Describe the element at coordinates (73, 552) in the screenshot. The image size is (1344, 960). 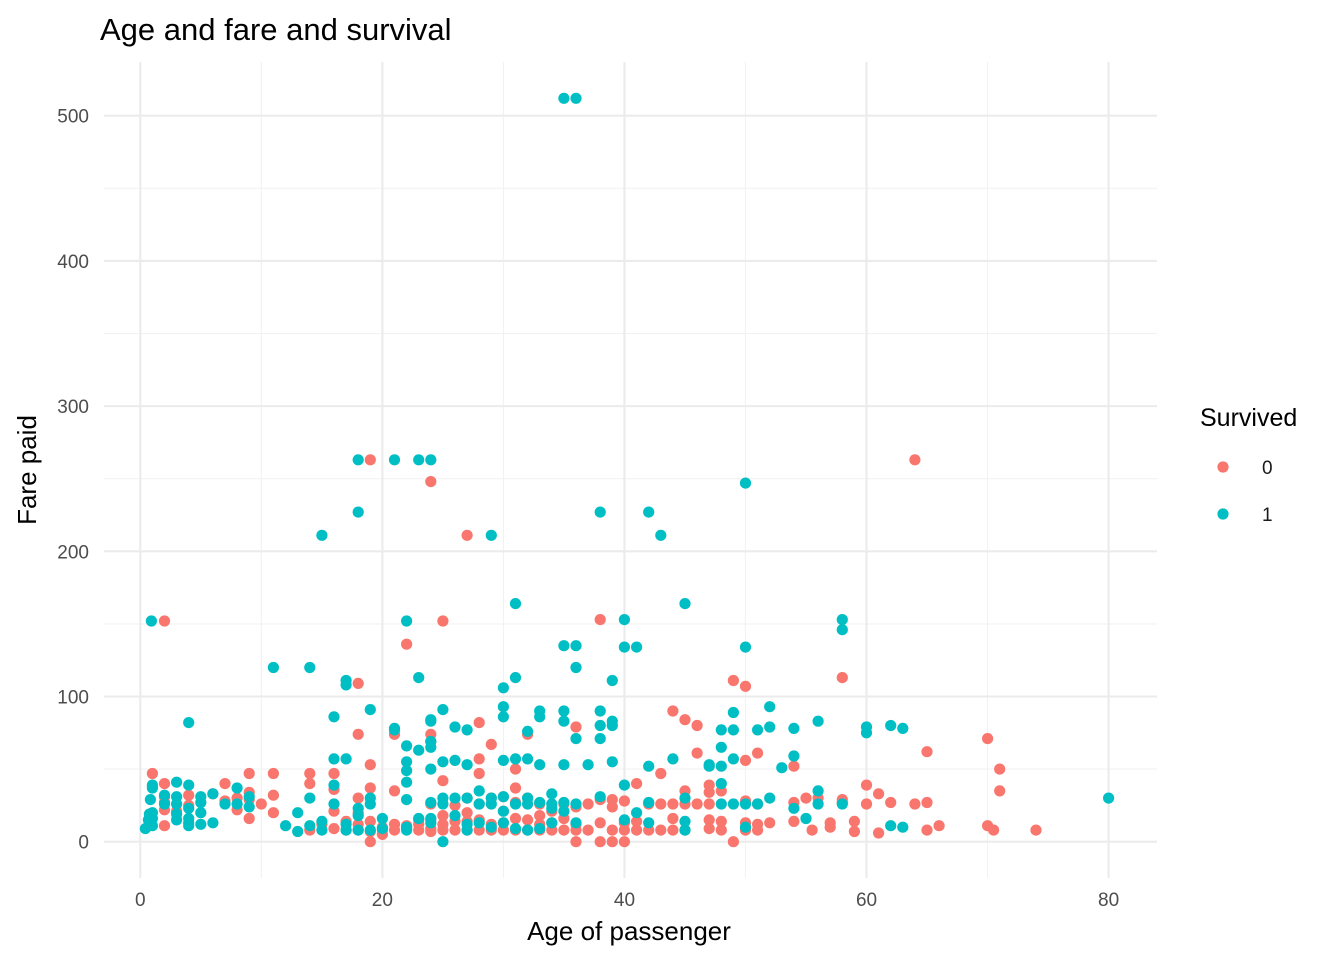
I see `y-tick-label: 200` at that location.